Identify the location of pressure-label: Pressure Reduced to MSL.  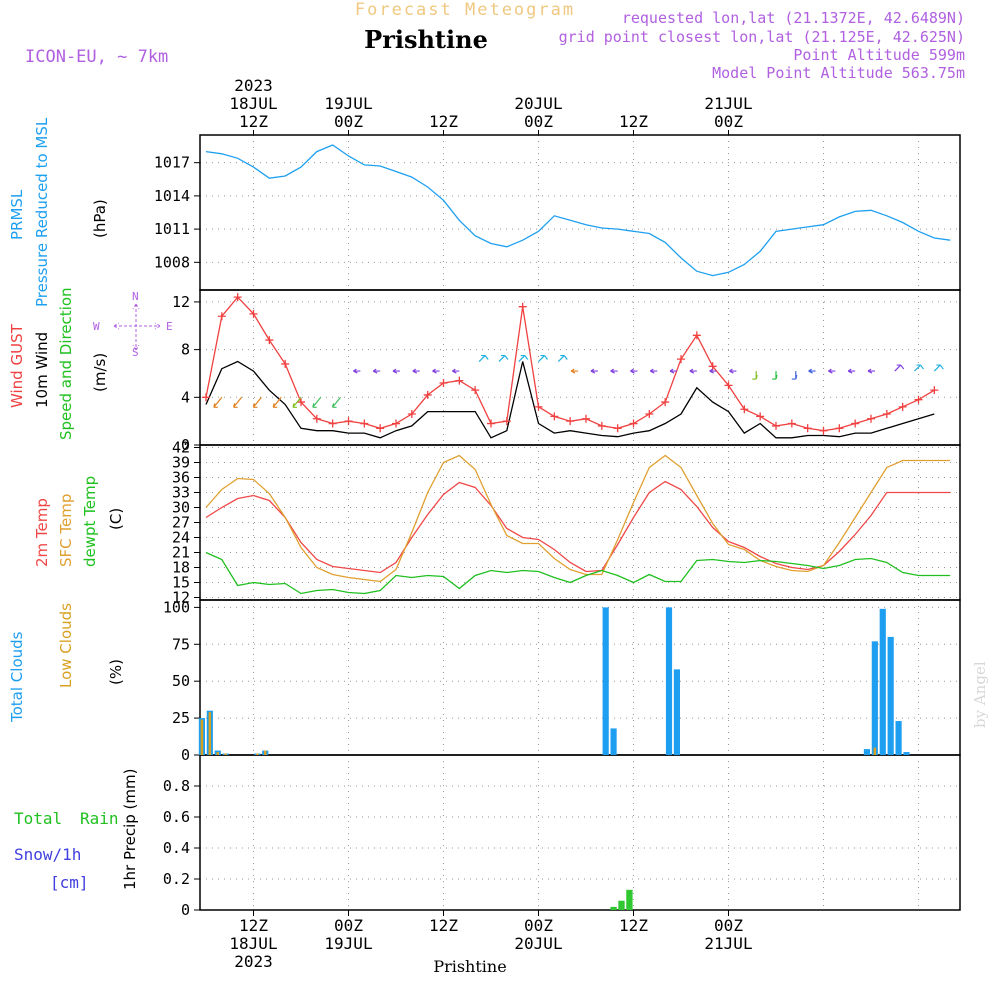
(42, 212).